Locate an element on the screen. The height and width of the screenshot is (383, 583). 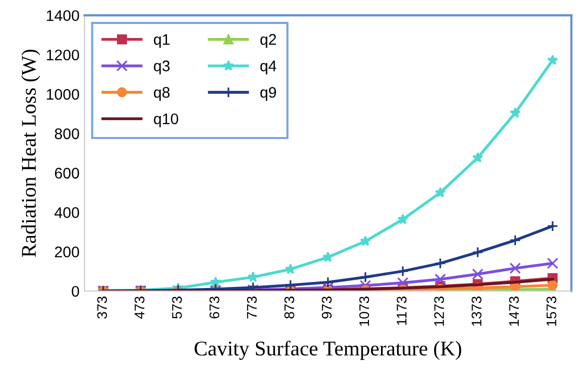
y-tick-label: 1400 is located at coordinates (63, 16).